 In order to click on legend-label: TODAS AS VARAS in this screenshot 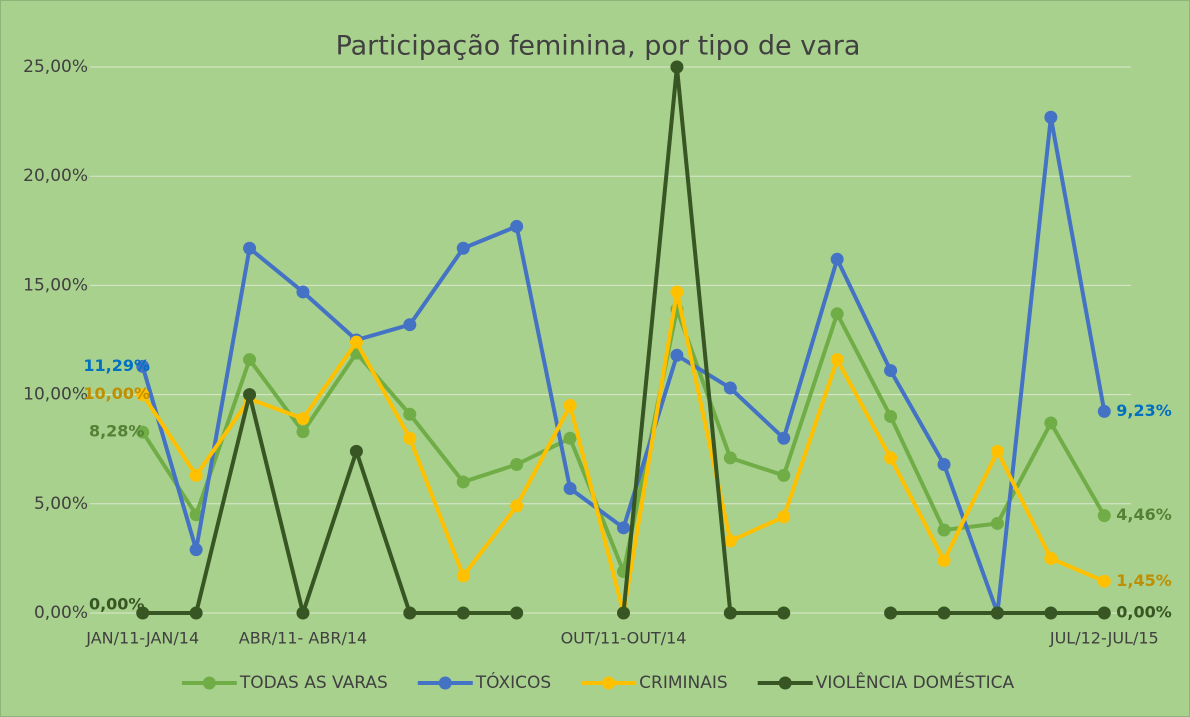, I will do `click(313, 683)`.